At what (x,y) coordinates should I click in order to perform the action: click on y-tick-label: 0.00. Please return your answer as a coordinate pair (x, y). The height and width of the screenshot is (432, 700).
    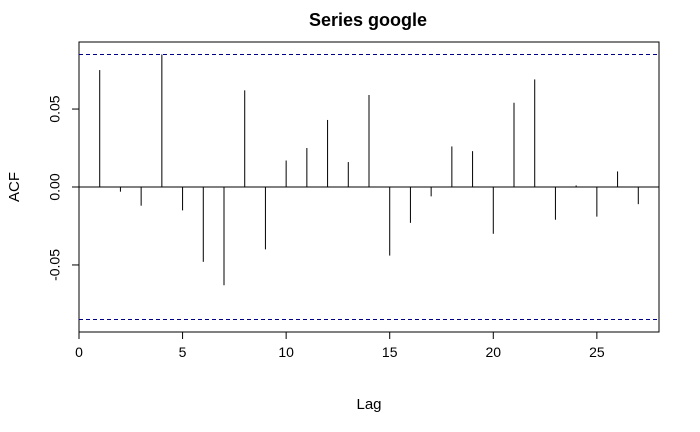
    Looking at the image, I should click on (55, 186).